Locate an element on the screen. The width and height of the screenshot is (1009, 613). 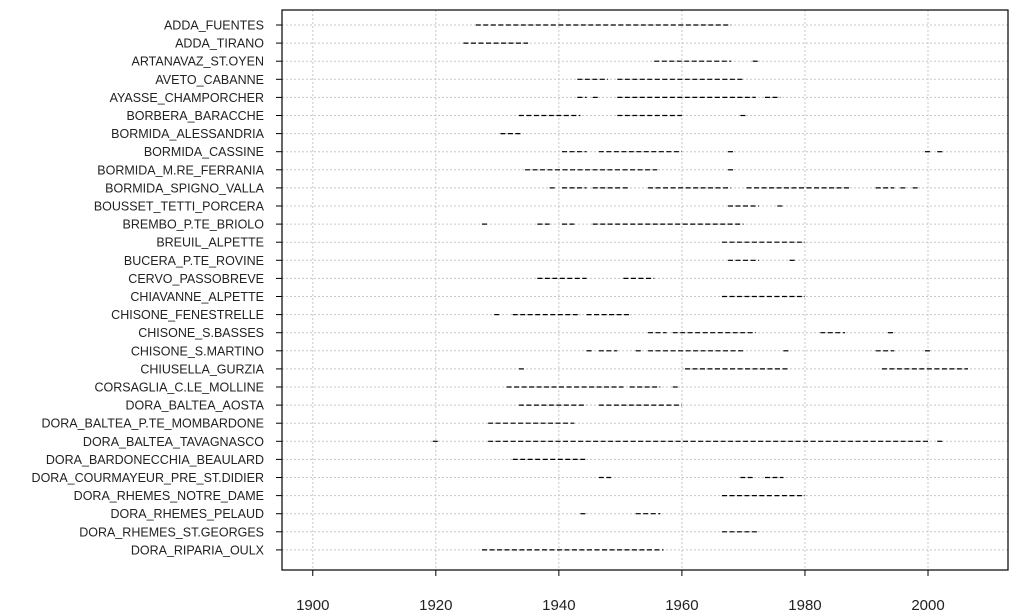
station-label: ADDA_TIRANO is located at coordinates (219, 44).